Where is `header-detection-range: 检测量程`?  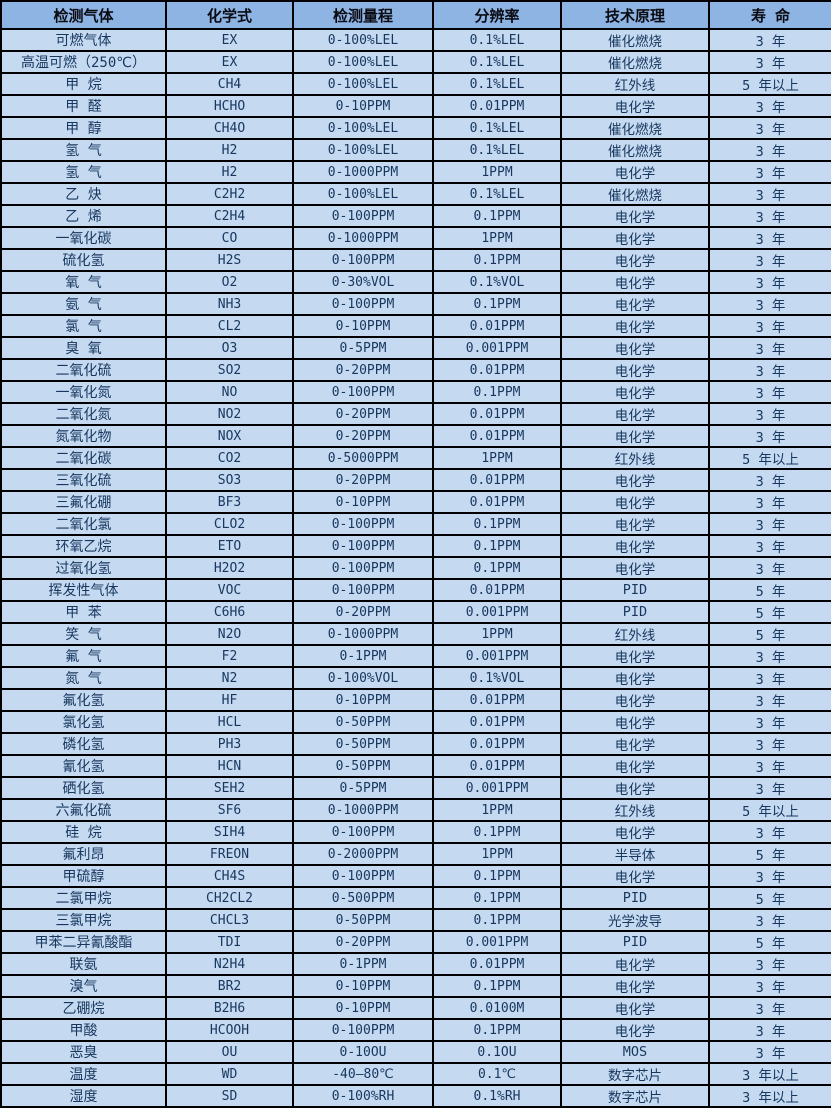 header-detection-range: 检测量程 is located at coordinates (363, 15).